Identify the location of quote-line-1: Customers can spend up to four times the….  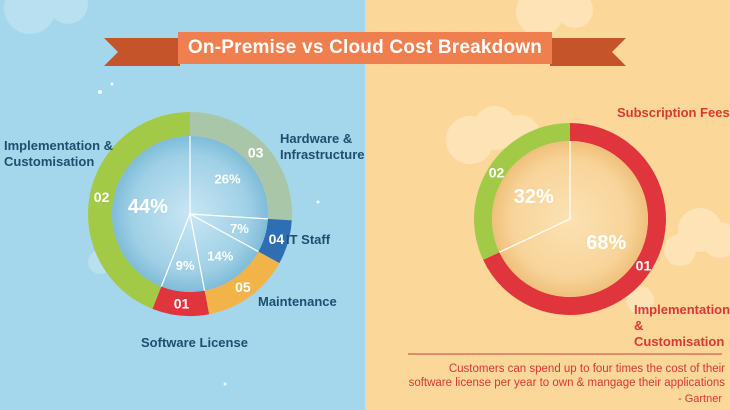
(586, 369).